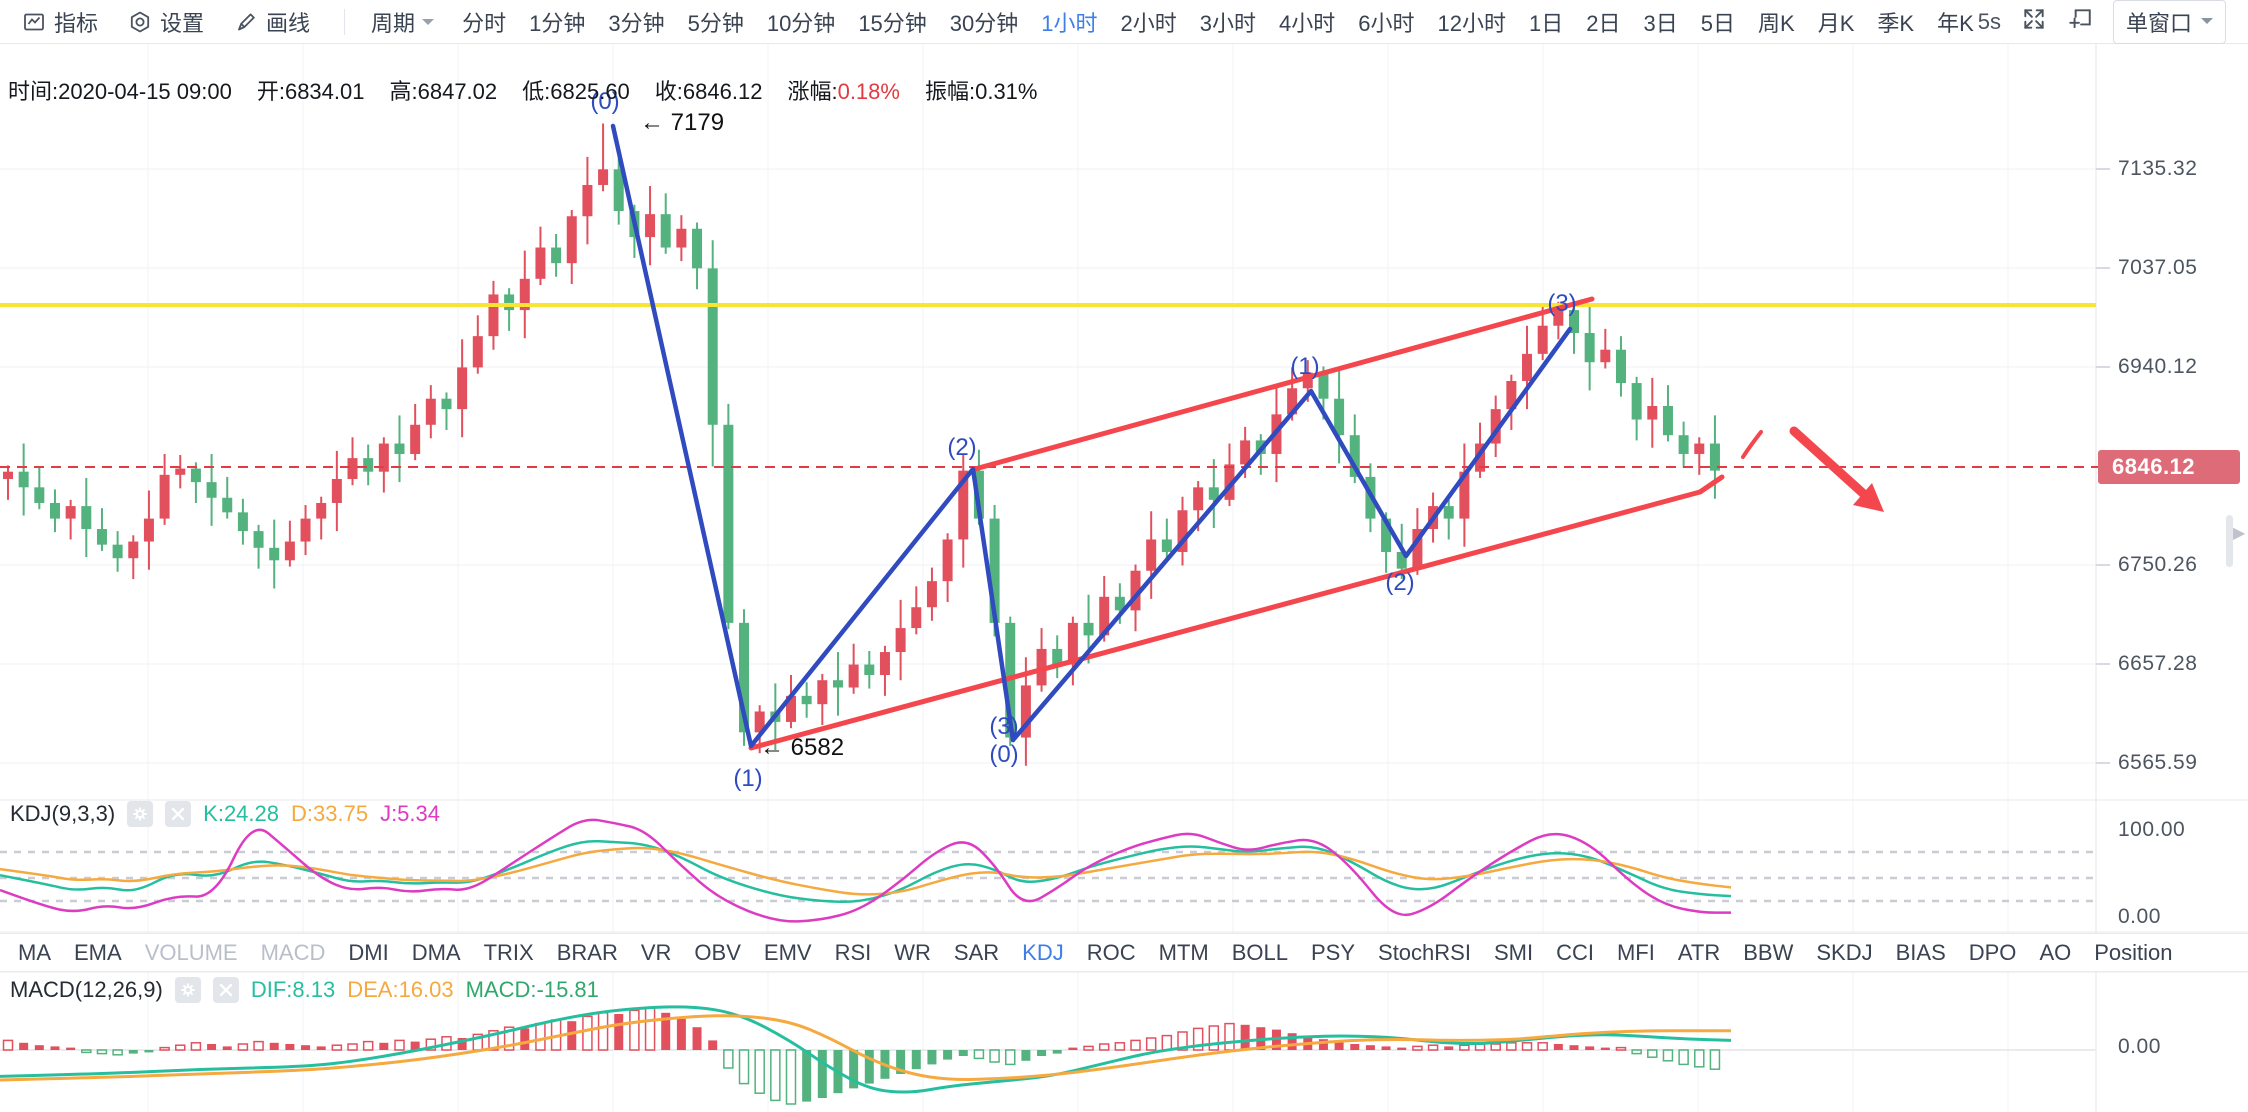 The height and width of the screenshot is (1112, 2248). Describe the element at coordinates (801, 23) in the screenshot. I see `timeframe-10分钟: 10分钟` at that location.